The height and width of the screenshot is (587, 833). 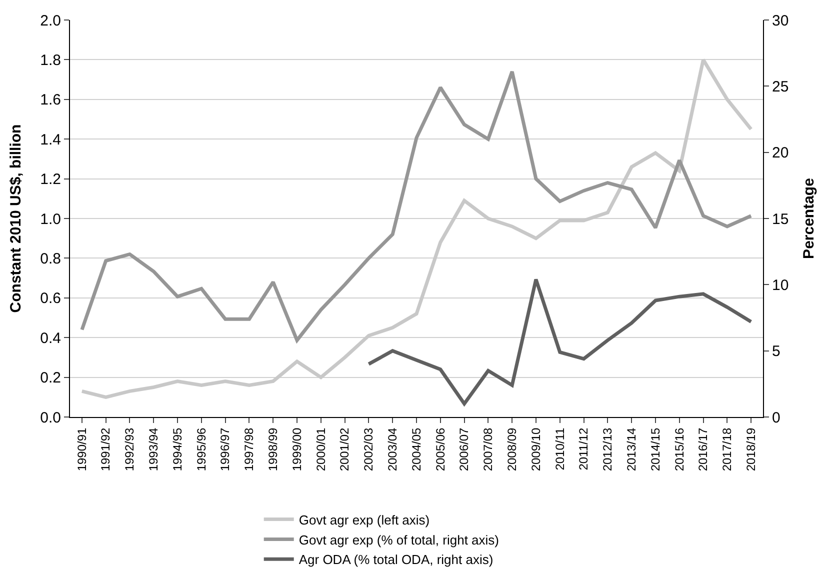 I want to click on y-tick-label: 0.0, so click(x=50, y=417).